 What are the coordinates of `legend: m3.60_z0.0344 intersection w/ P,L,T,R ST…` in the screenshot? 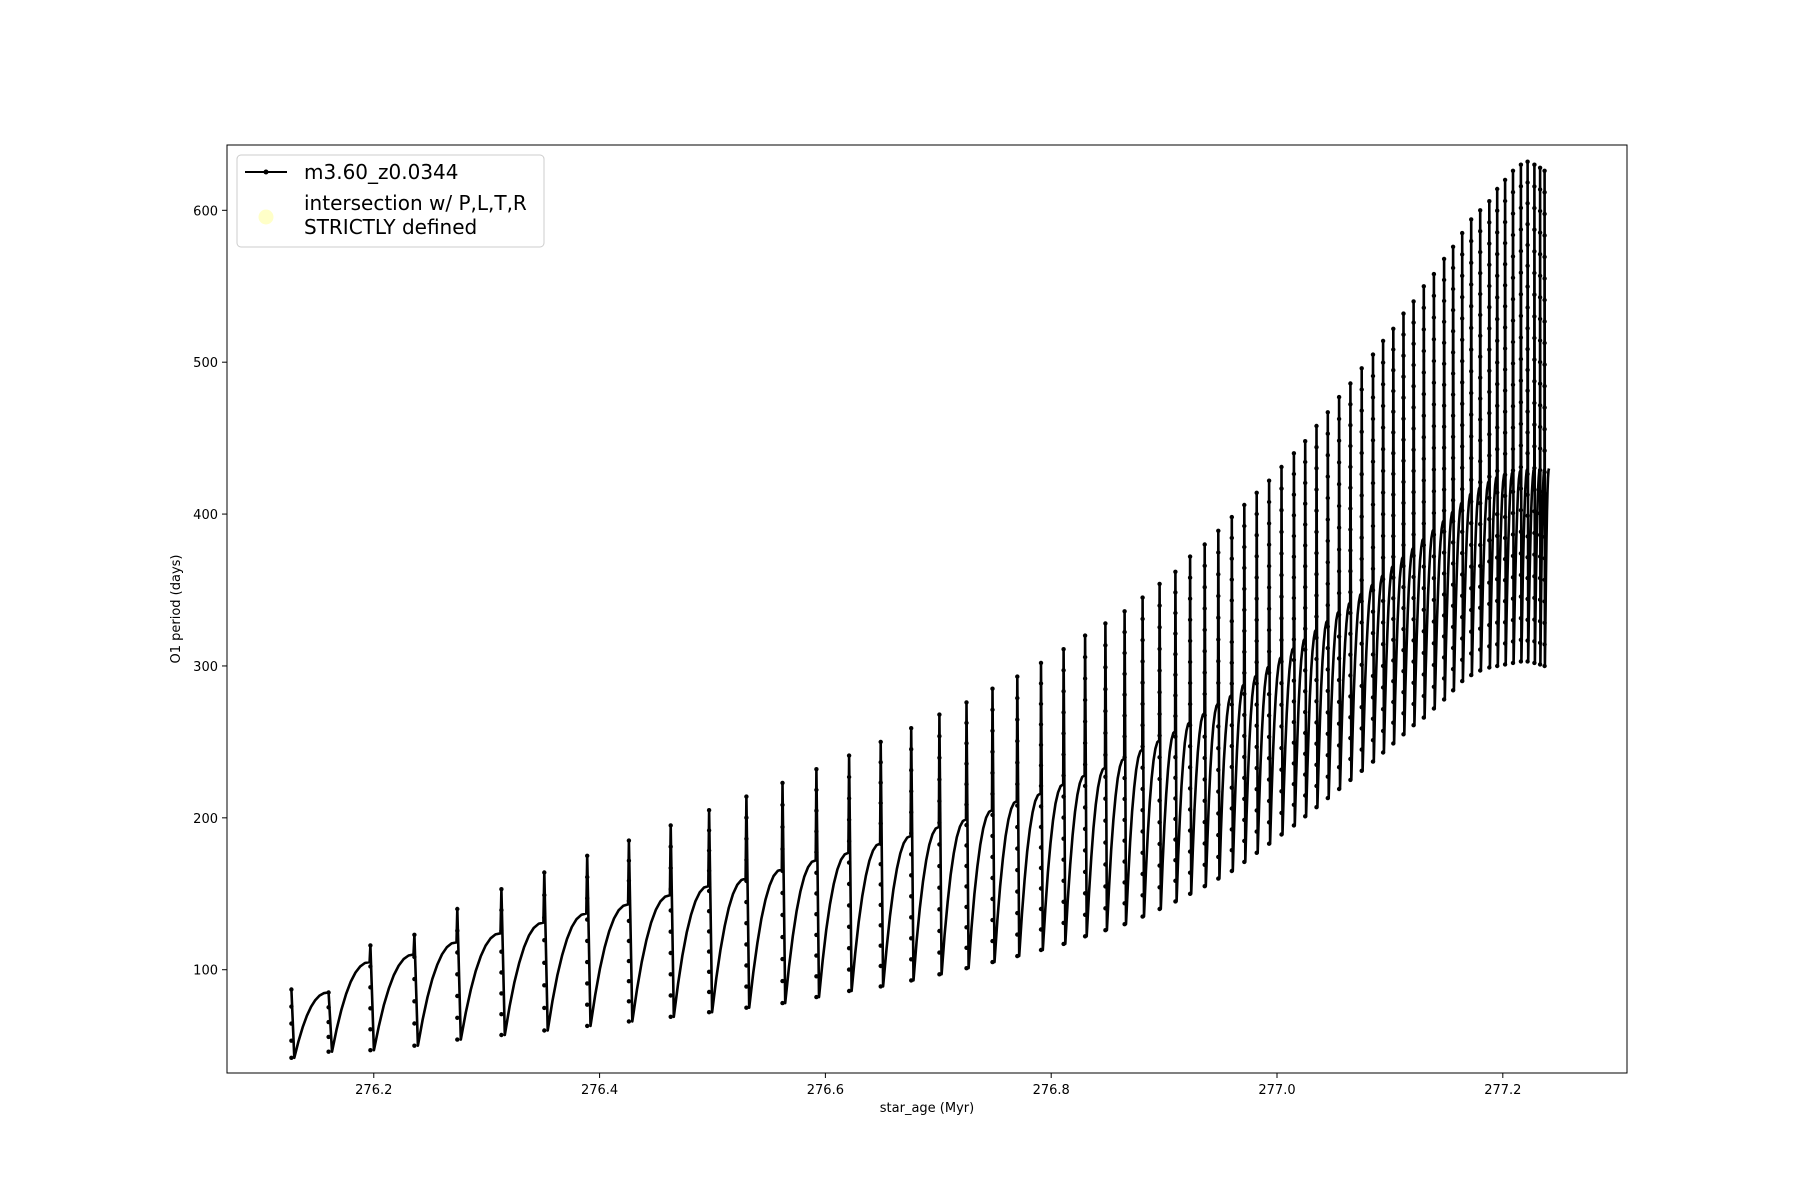 It's located at (390, 201).